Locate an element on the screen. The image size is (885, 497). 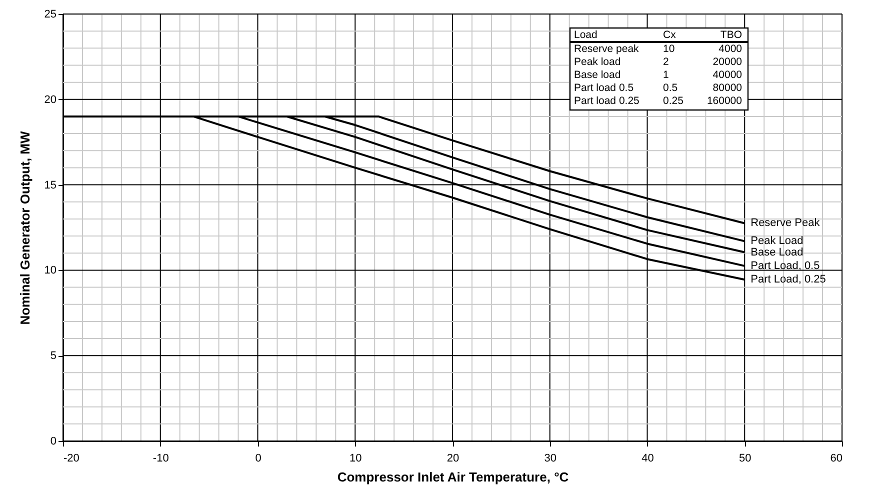
y-axis-title: Nominal Generator Output, MW is located at coordinates (24, 227).